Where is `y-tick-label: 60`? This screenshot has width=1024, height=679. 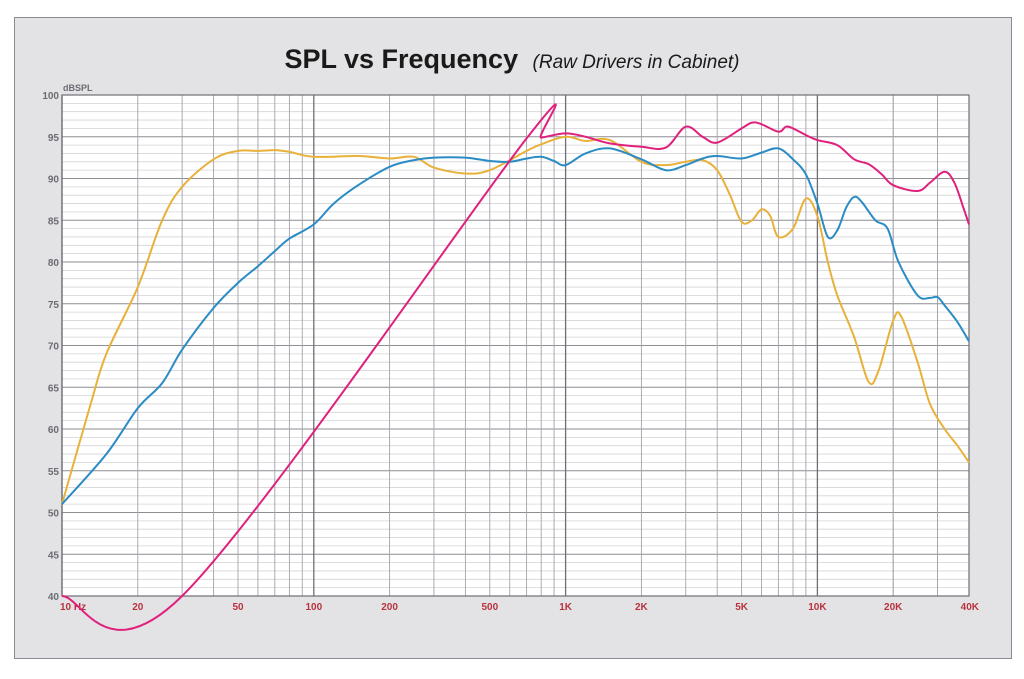
y-tick-label: 60 is located at coordinates (54, 430).